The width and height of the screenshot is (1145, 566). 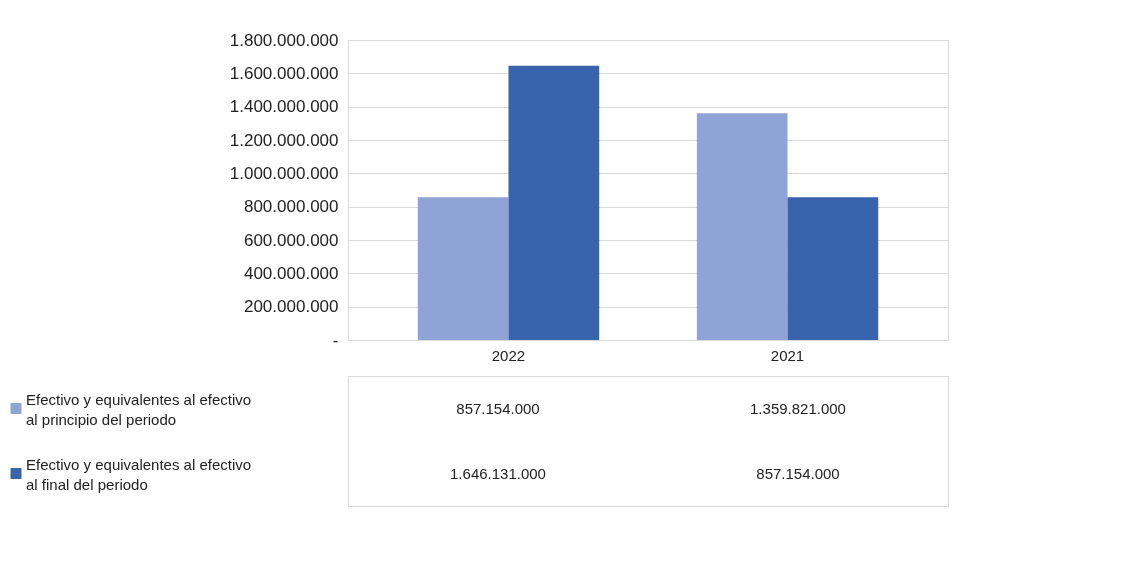 What do you see at coordinates (291, 307) in the screenshot?
I see `y-tick-label: 200.000.000` at bounding box center [291, 307].